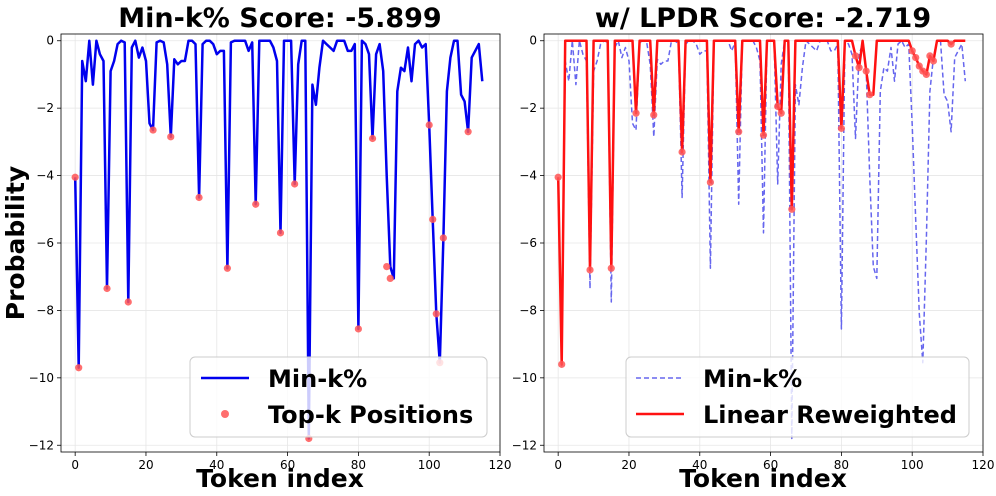  I want to click on left-x-tick-label-0: 0, so click(75, 465).